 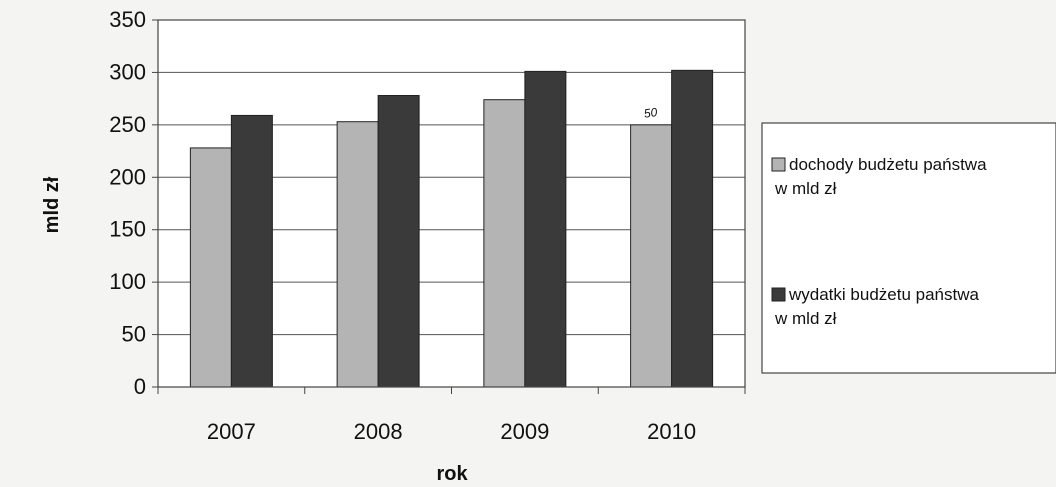 What do you see at coordinates (357, 254) in the screenshot?
I see `bar-dochody-2008` at bounding box center [357, 254].